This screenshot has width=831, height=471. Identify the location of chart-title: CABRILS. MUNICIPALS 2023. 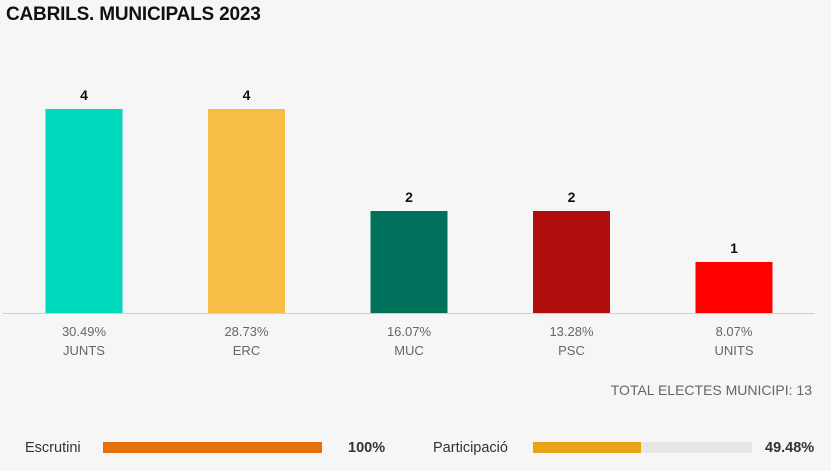
(133, 14).